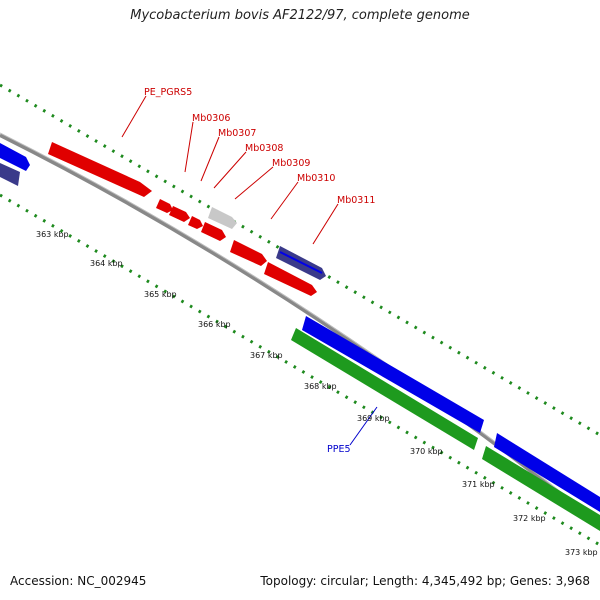  I want to click on feature-mb0309, so click(222, 218).